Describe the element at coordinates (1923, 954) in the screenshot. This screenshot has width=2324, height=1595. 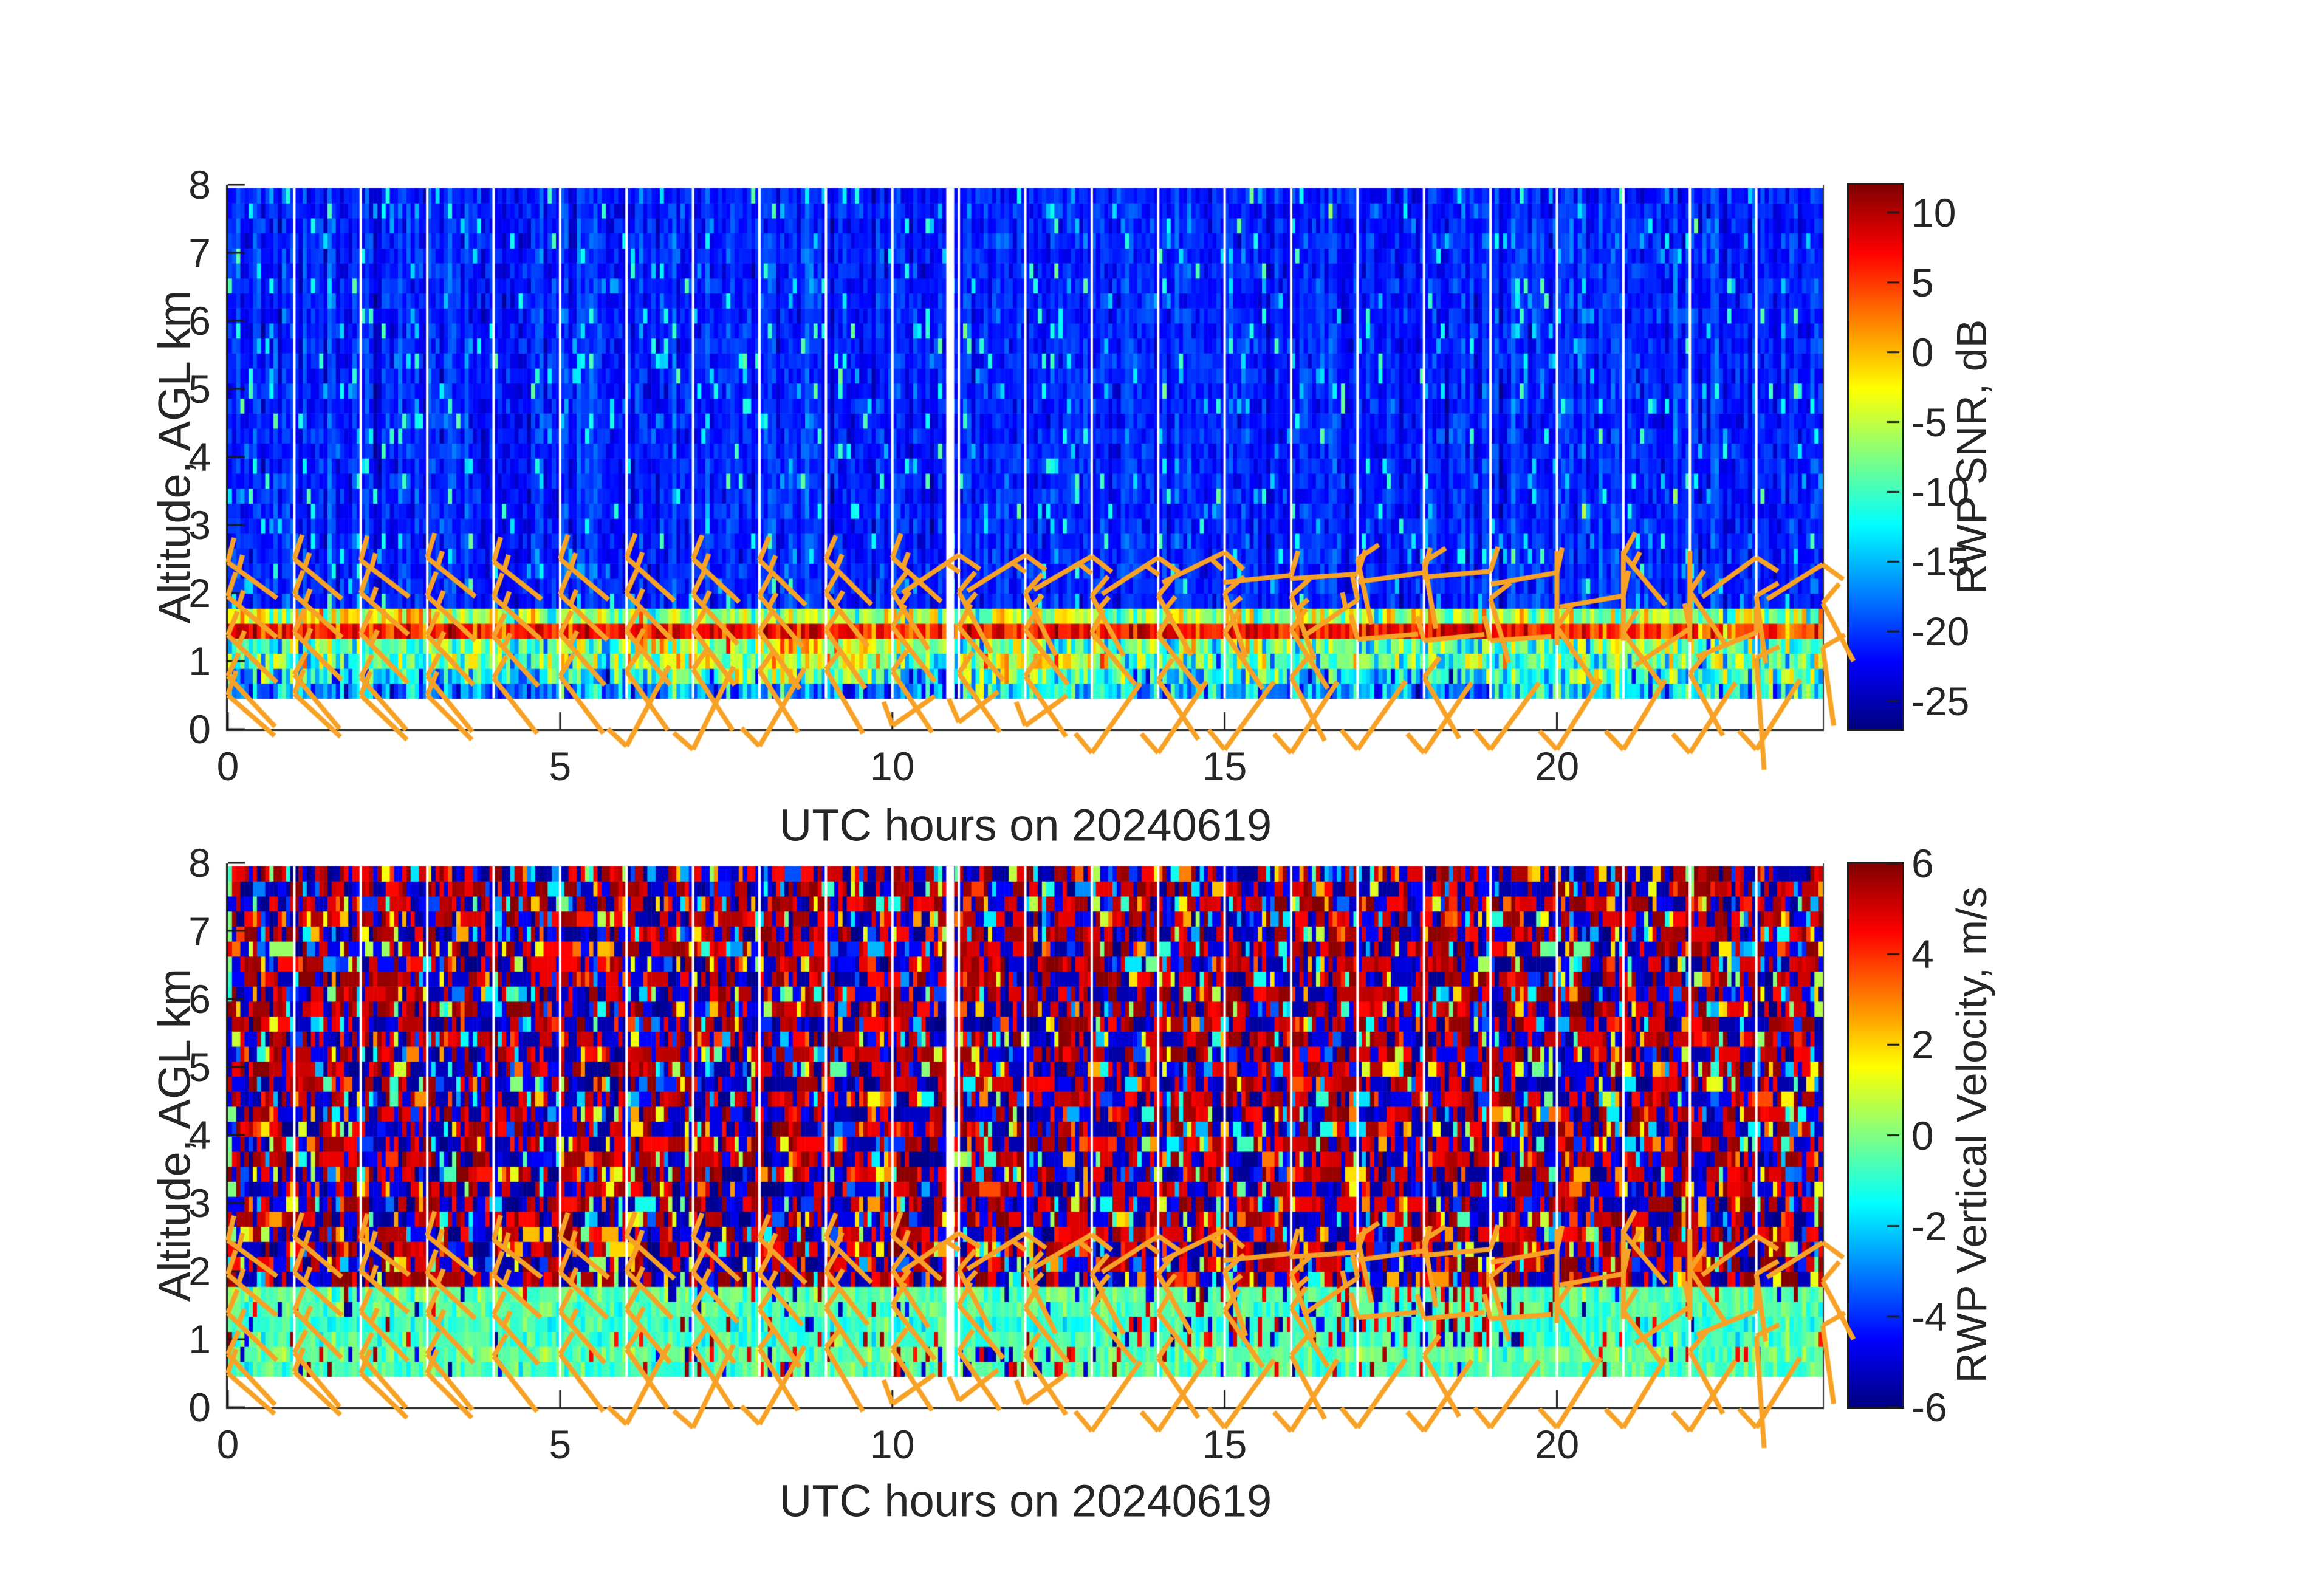
I see `bottom-colorbar-tick-label: 4` at that location.